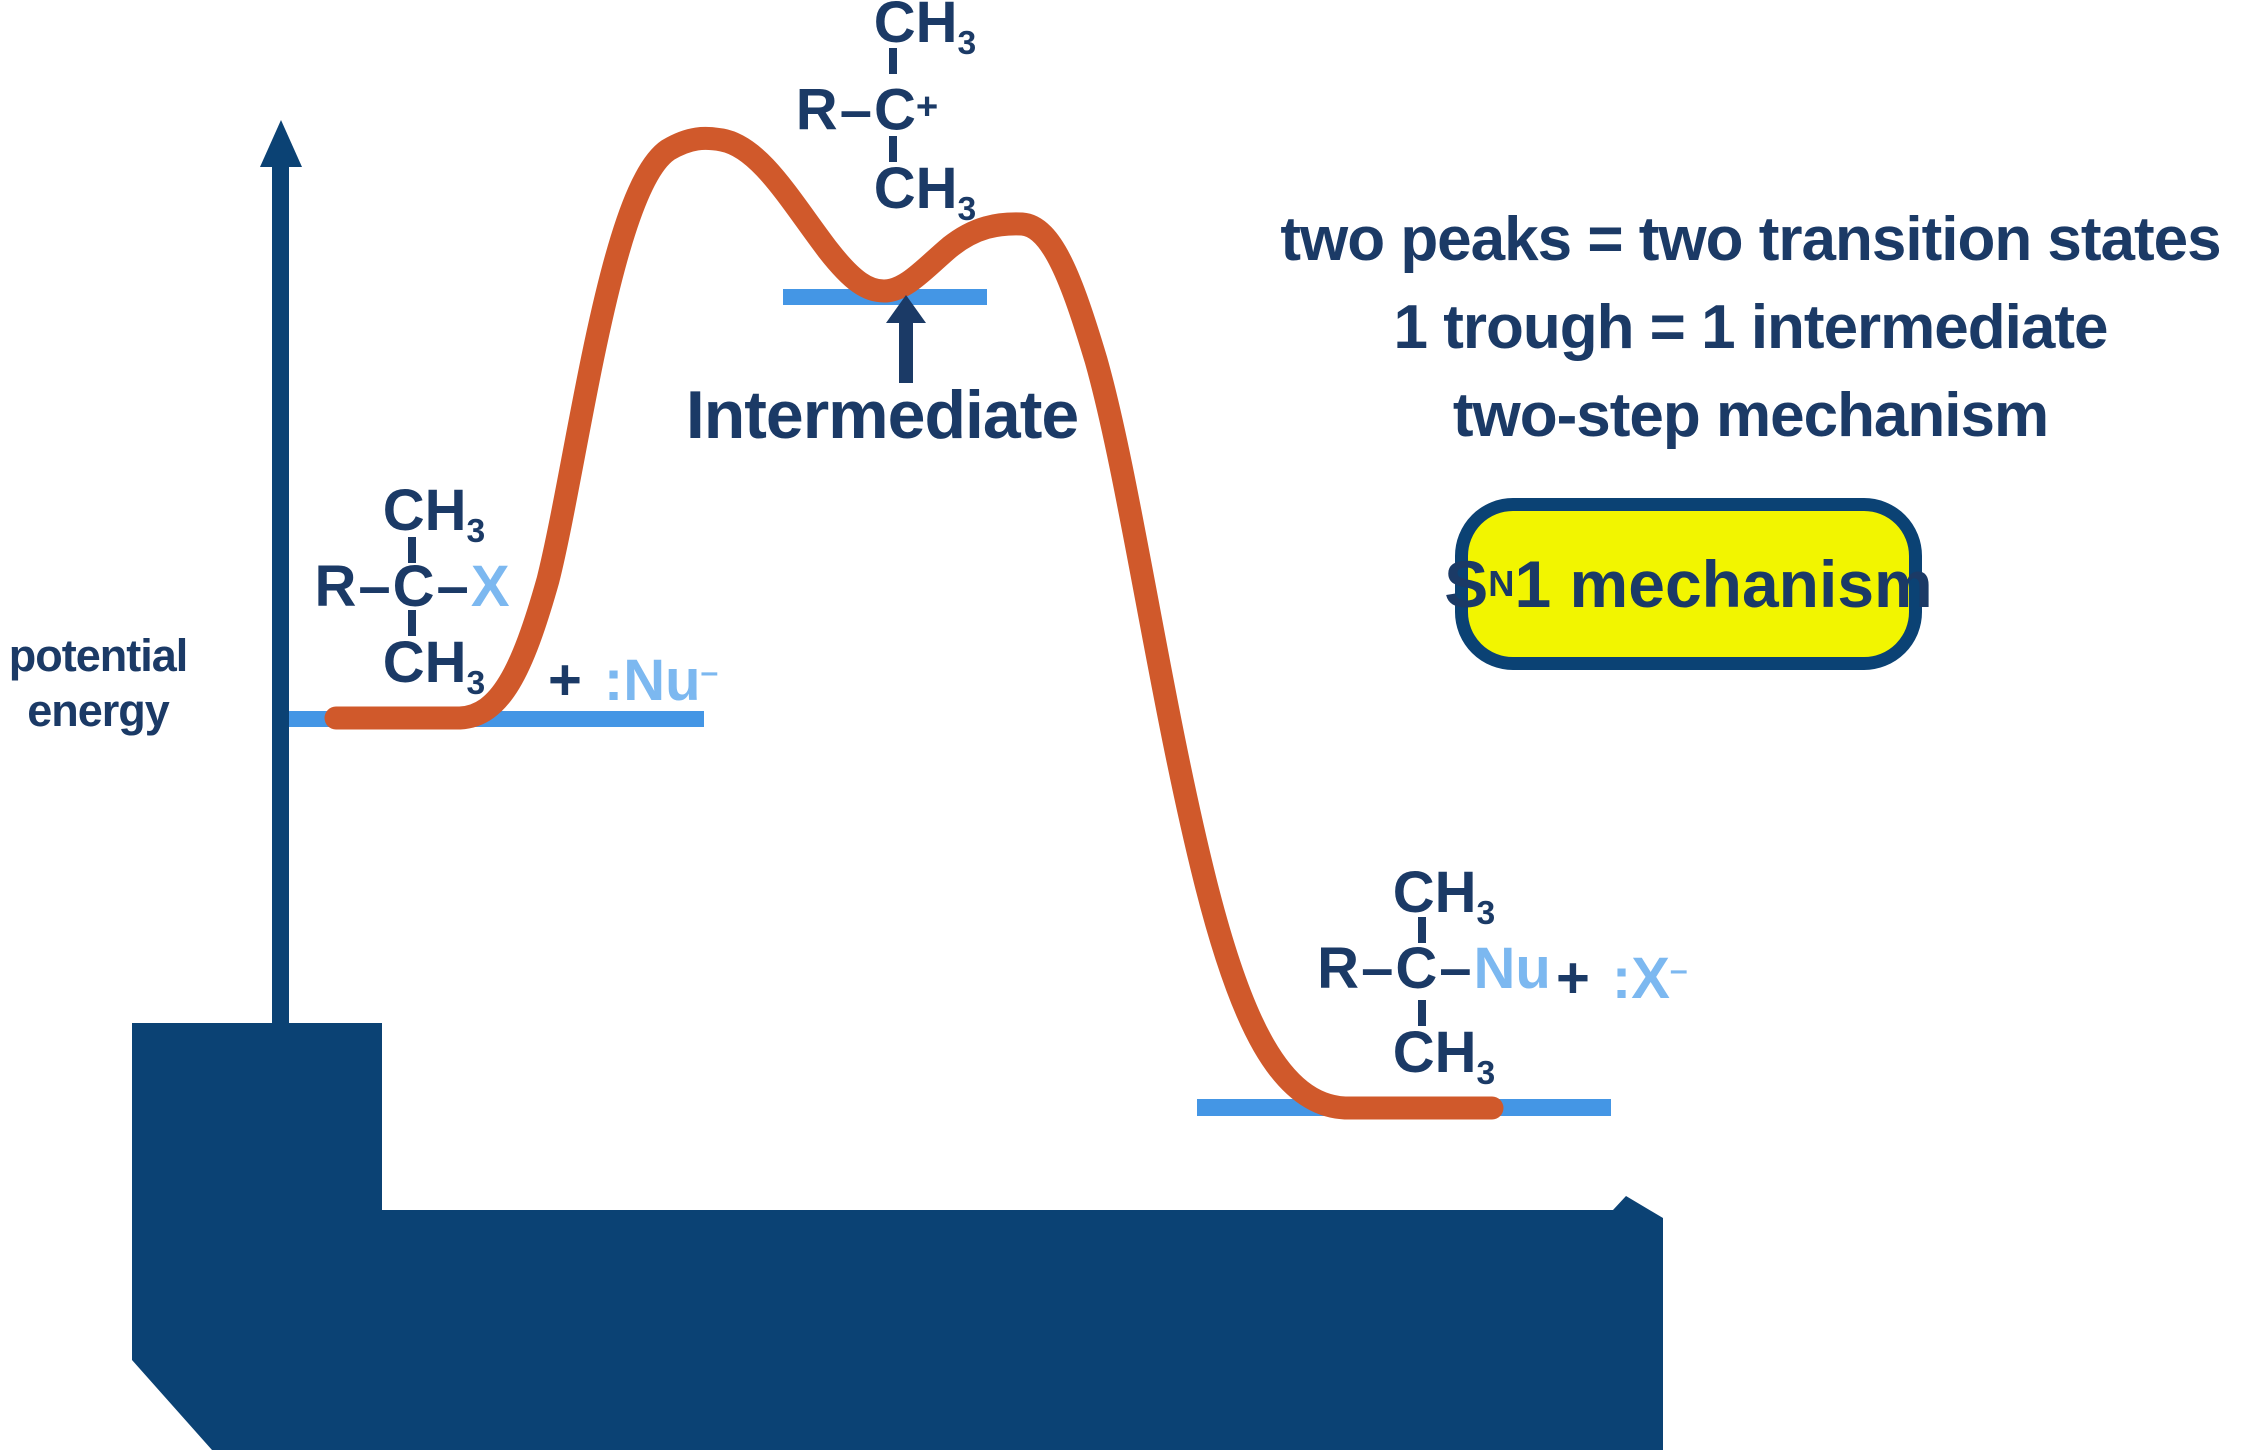  What do you see at coordinates (1678, 969) in the screenshot?
I see `leaving-ion-charge: –` at bounding box center [1678, 969].